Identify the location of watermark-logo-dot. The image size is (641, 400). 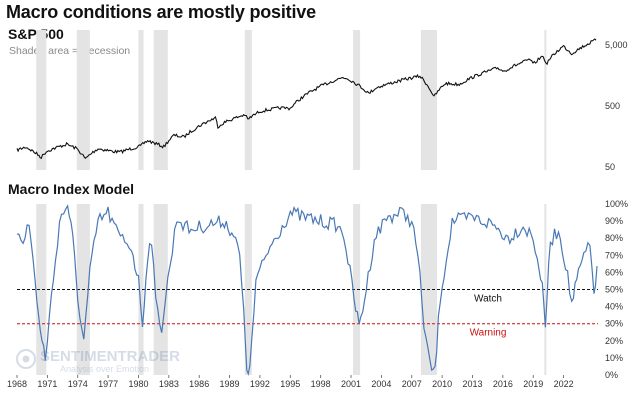
(26, 359).